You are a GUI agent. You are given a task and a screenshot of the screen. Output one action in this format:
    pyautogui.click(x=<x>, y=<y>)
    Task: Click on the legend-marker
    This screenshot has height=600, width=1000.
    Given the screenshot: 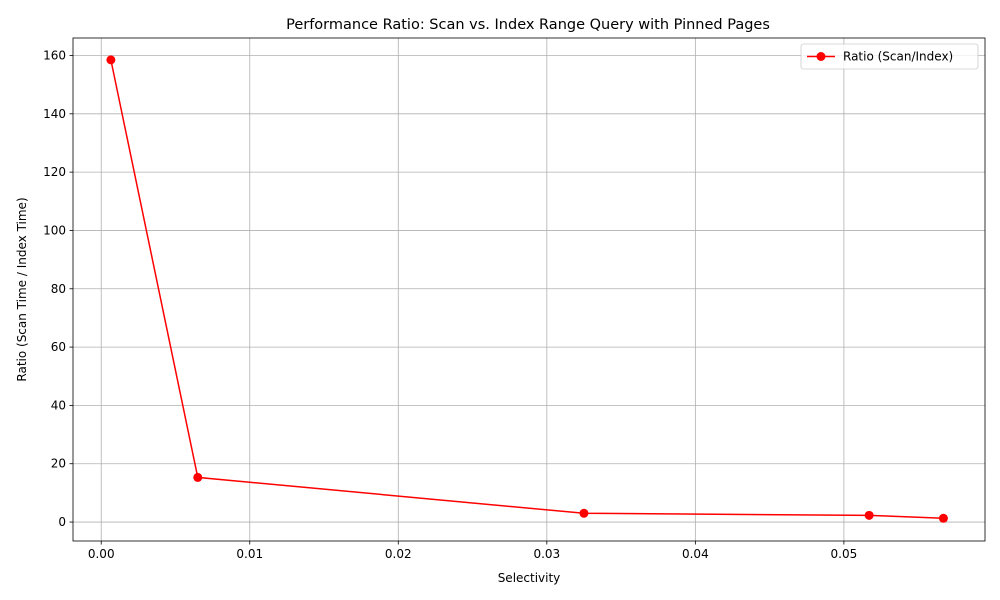 What is the action you would take?
    pyautogui.click(x=821, y=56)
    